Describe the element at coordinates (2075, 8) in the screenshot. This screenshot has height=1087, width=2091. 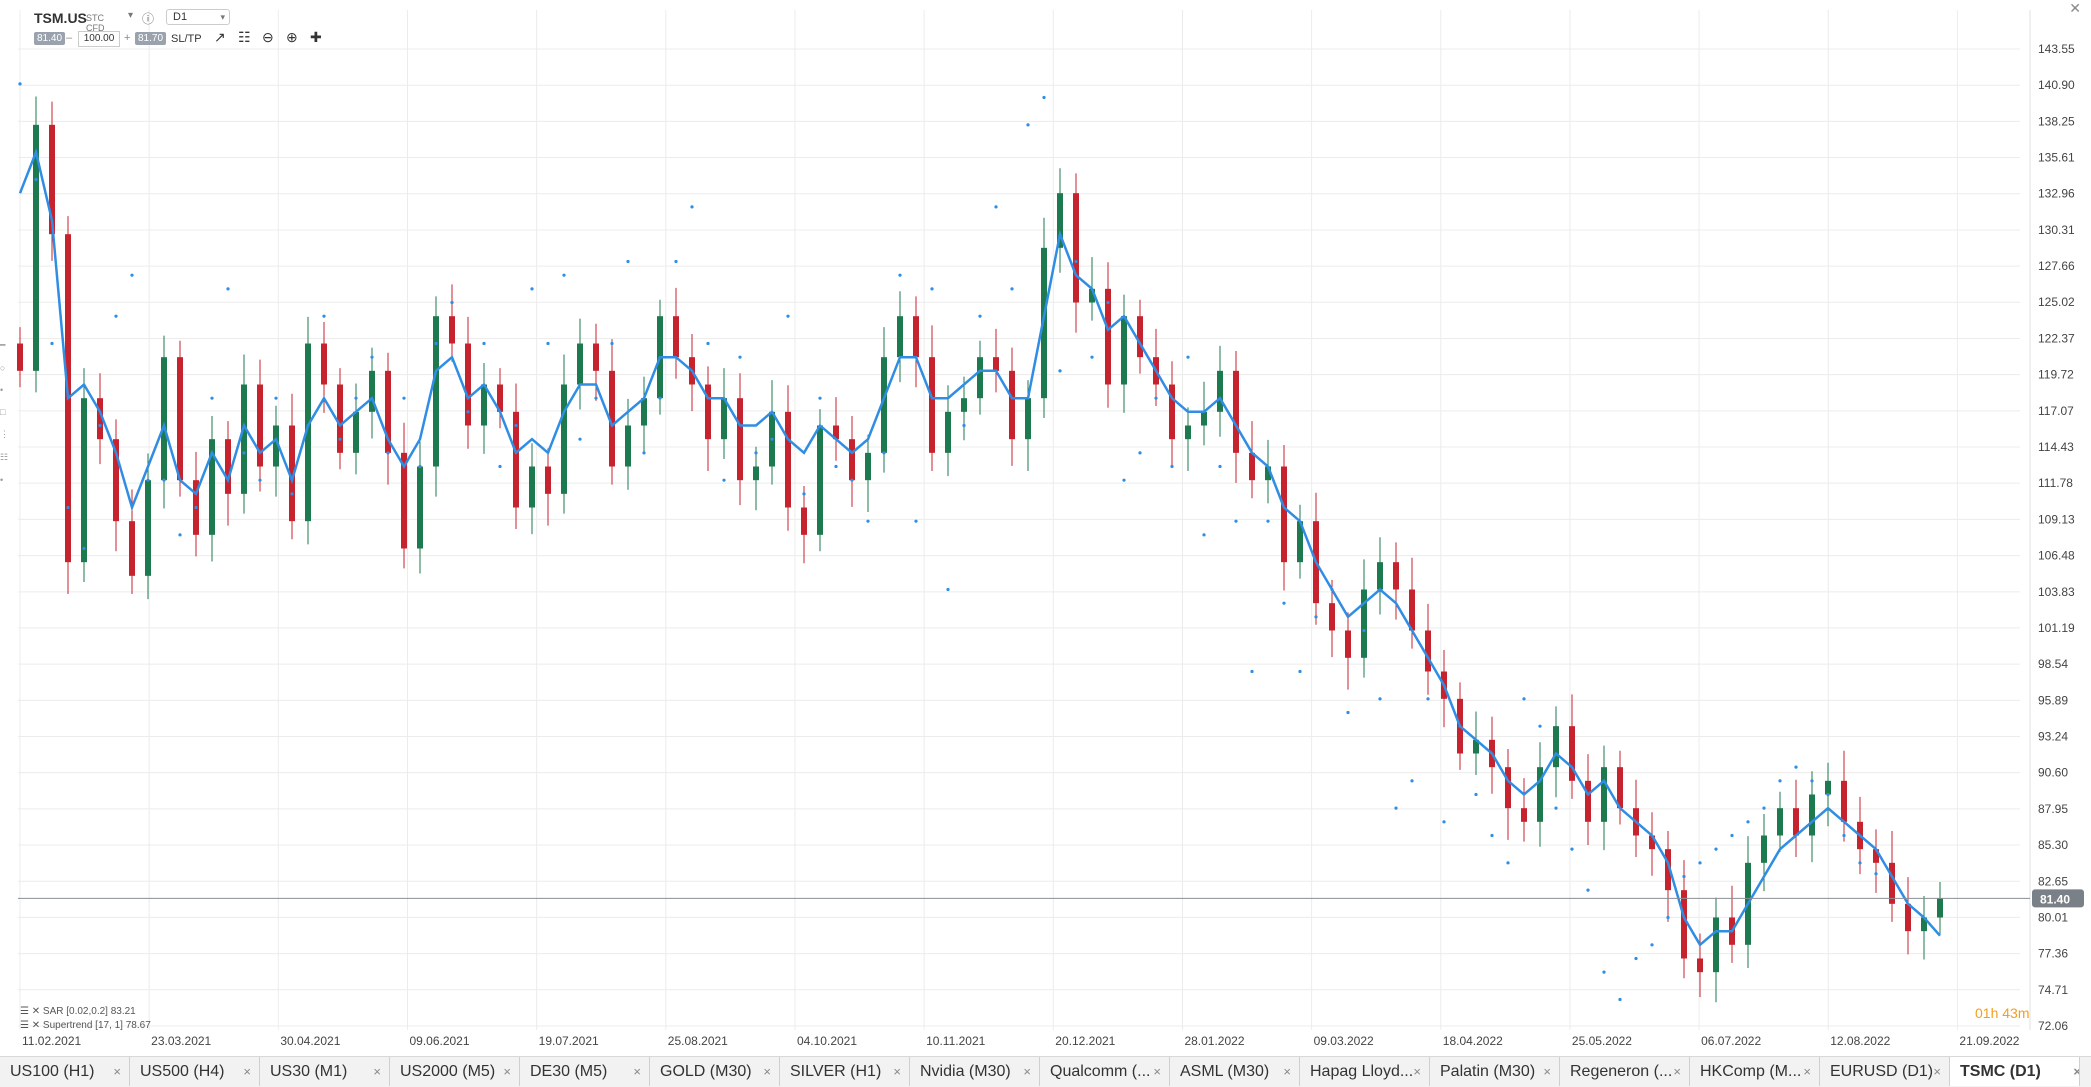
I see `close-icon: ✕` at that location.